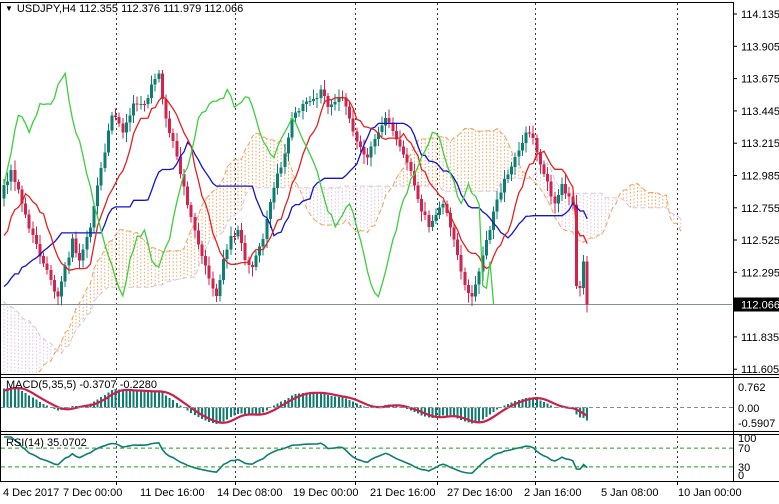 The image size is (779, 504). I want to click on price-tick-label: 112.985, so click(760, 177).